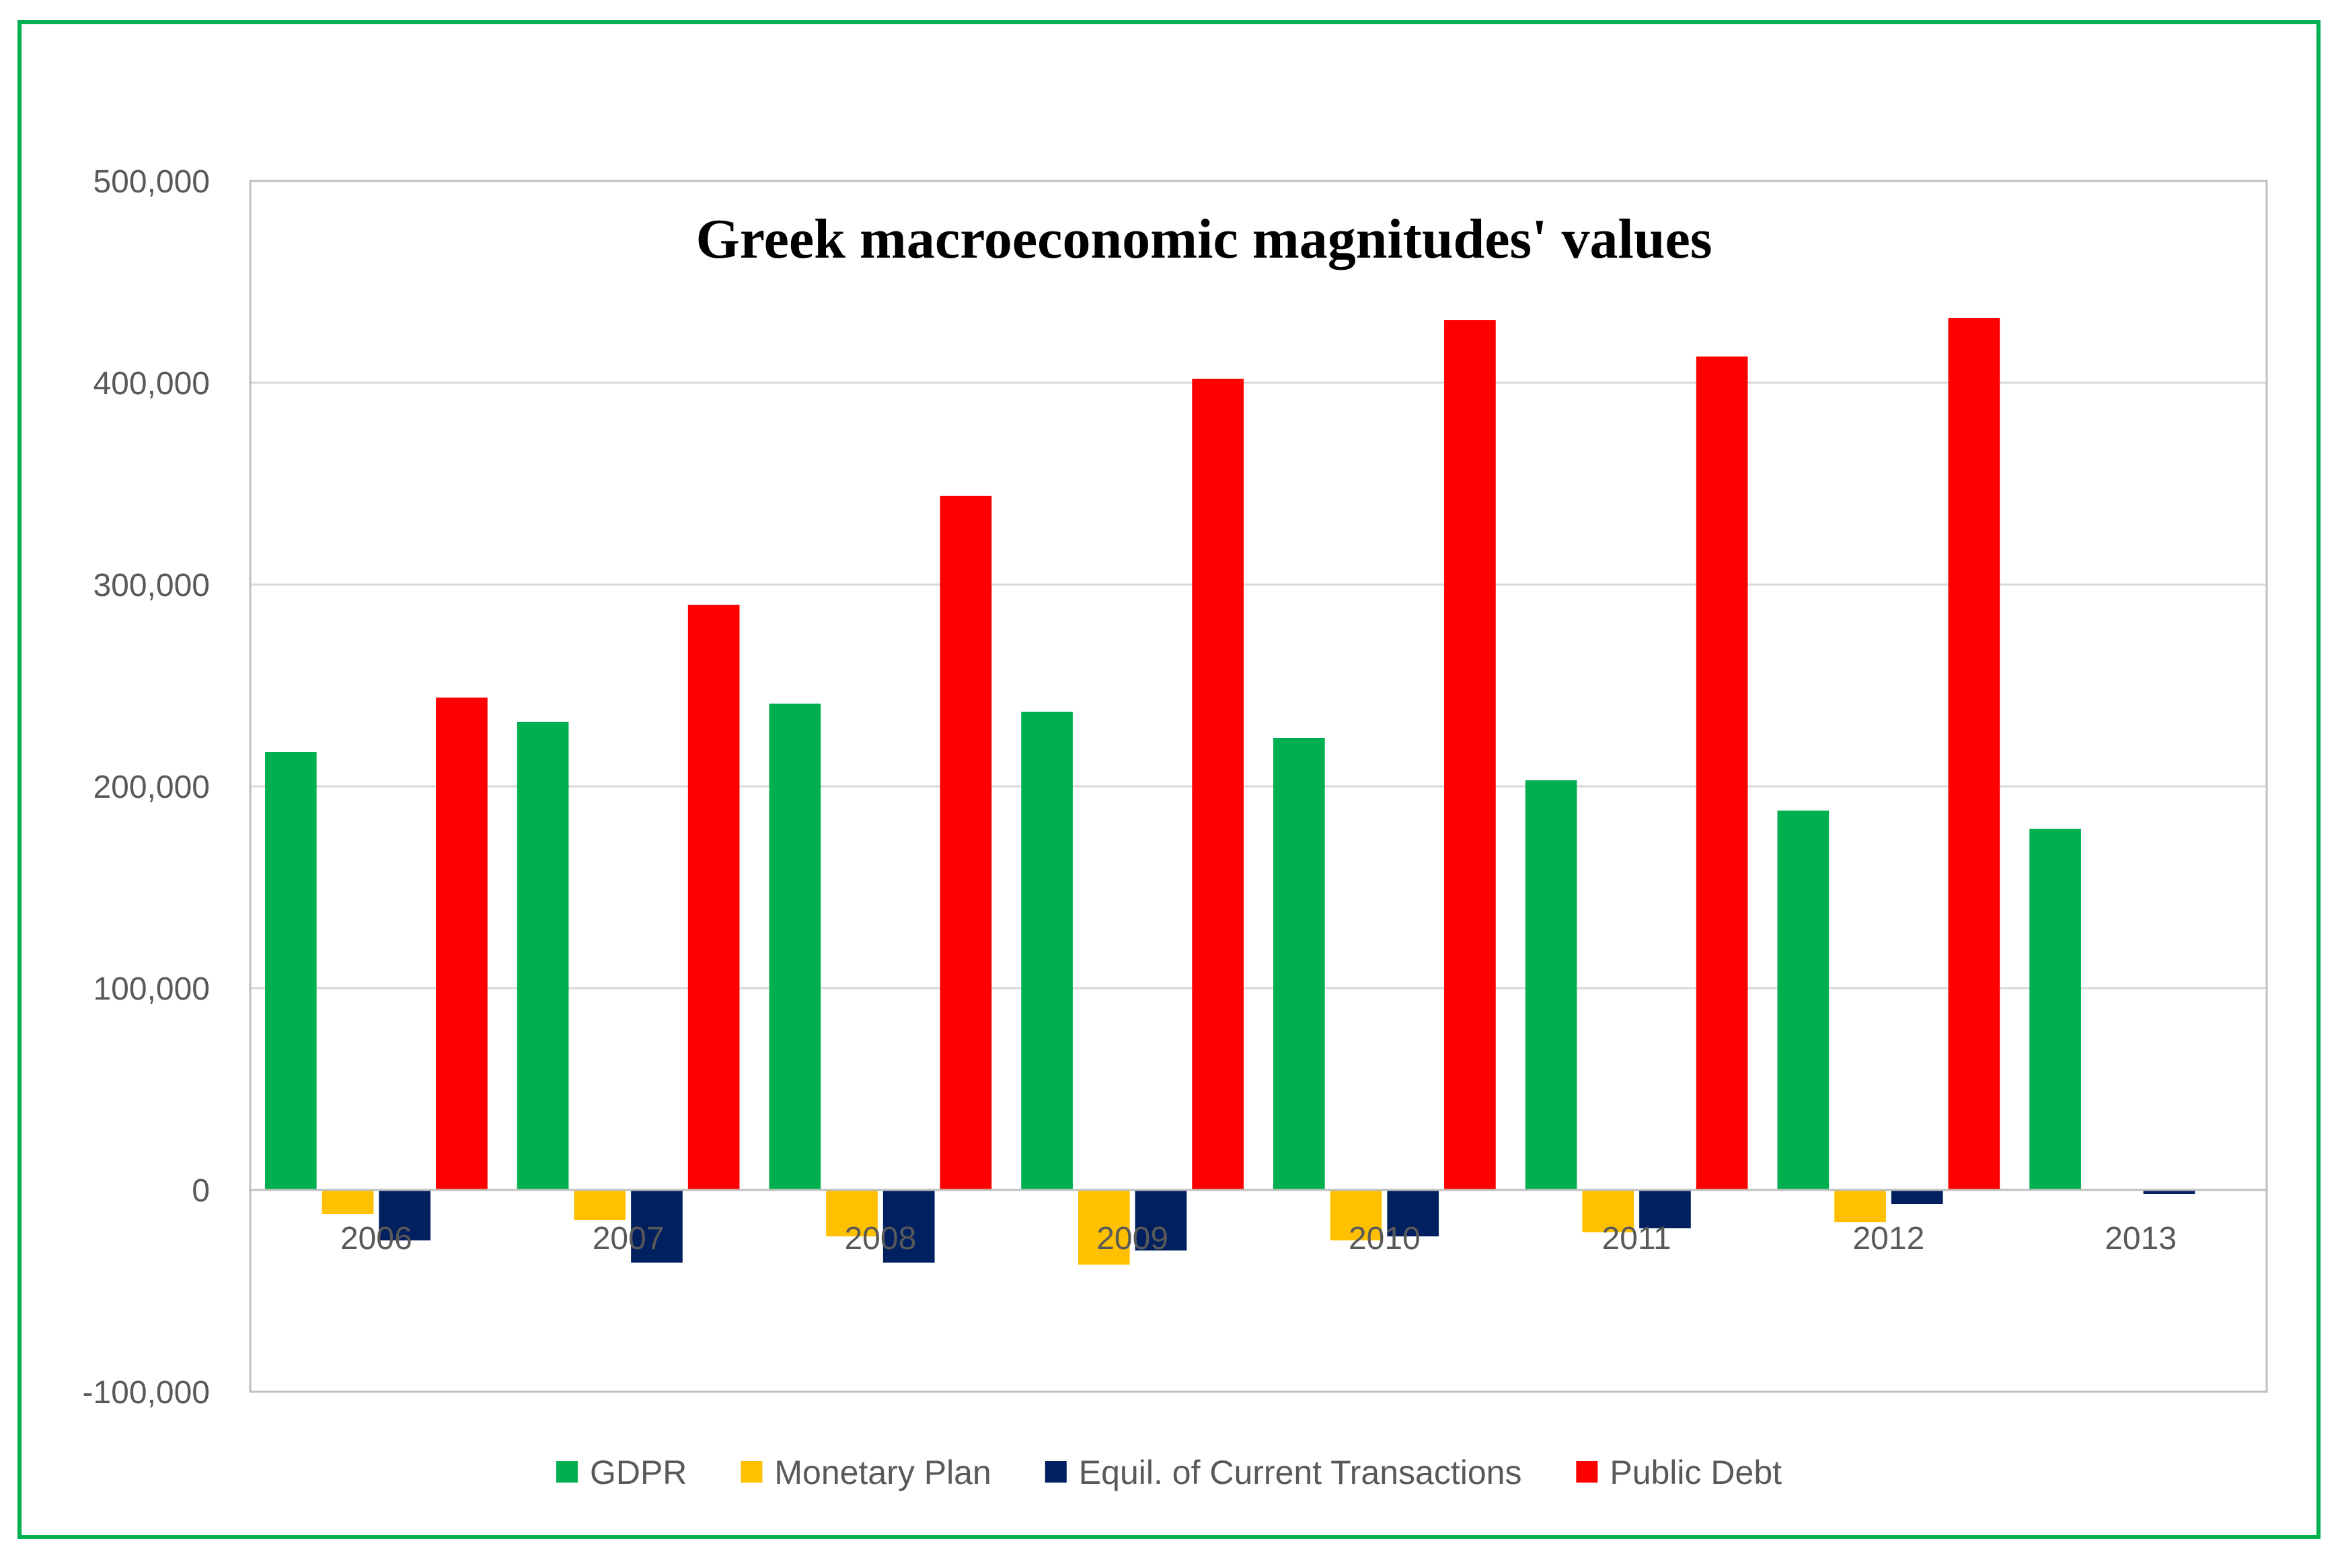 This screenshot has height=1568, width=2338. Describe the element at coordinates (348, 1202) in the screenshot. I see `bar-monetary-plan-2006` at that location.